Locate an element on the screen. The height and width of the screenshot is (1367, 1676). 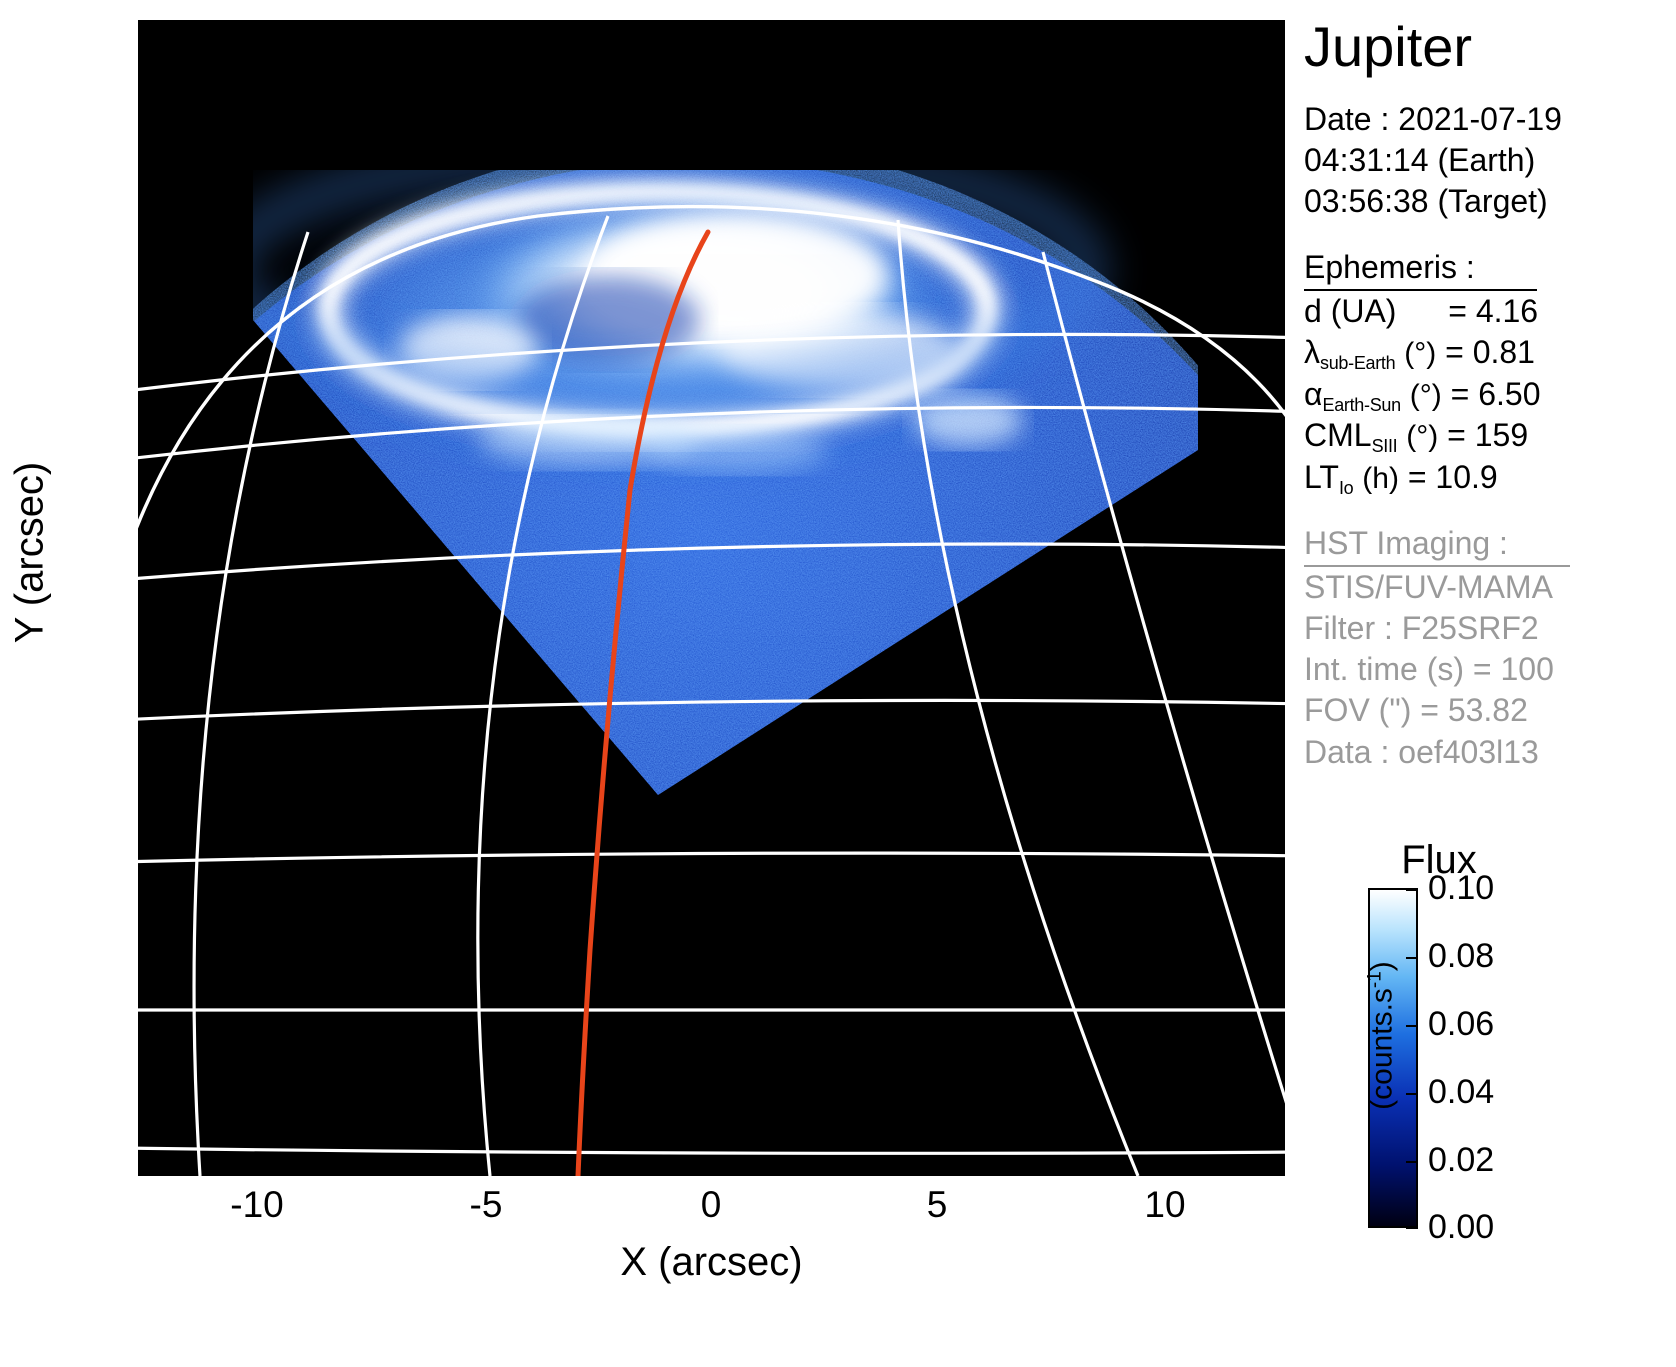
unit-prefix: (counts.s is located at coordinates (1382, 1049).